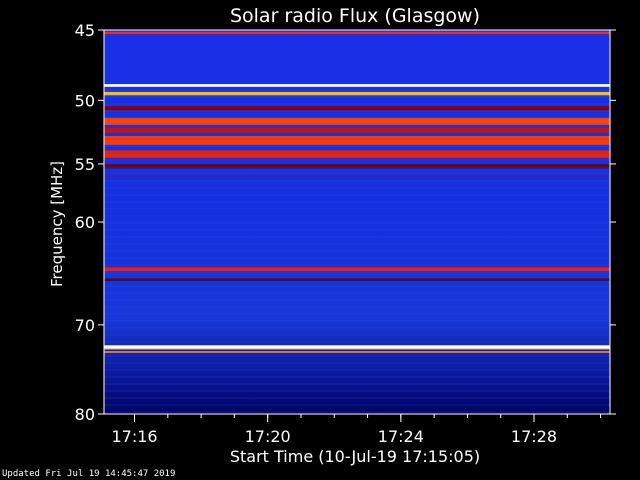  Describe the element at coordinates (356, 430) in the screenshot. I see `x-axis: 17:16 17:20 17:24 17:28` at that location.